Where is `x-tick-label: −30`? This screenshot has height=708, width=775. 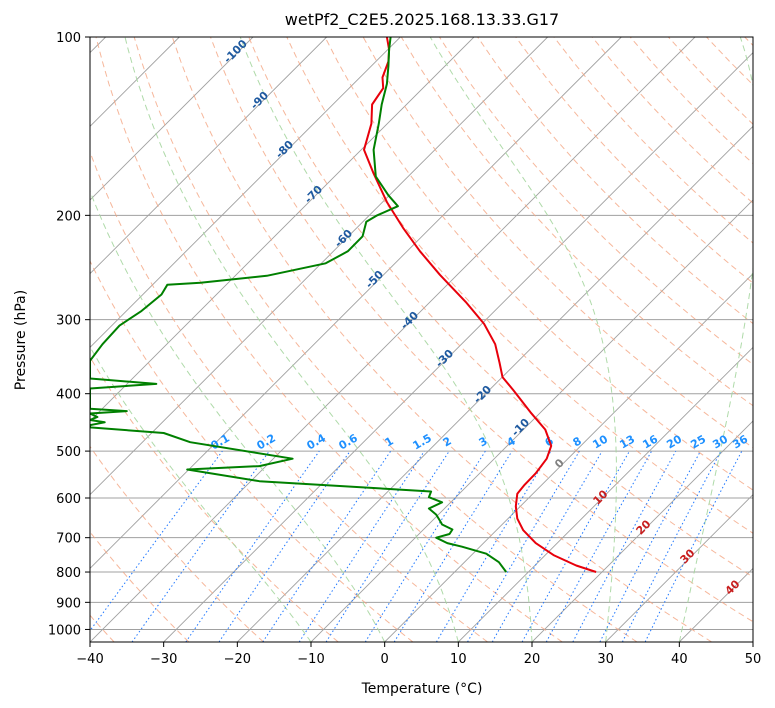 x-tick-label: −30 is located at coordinates (163, 659).